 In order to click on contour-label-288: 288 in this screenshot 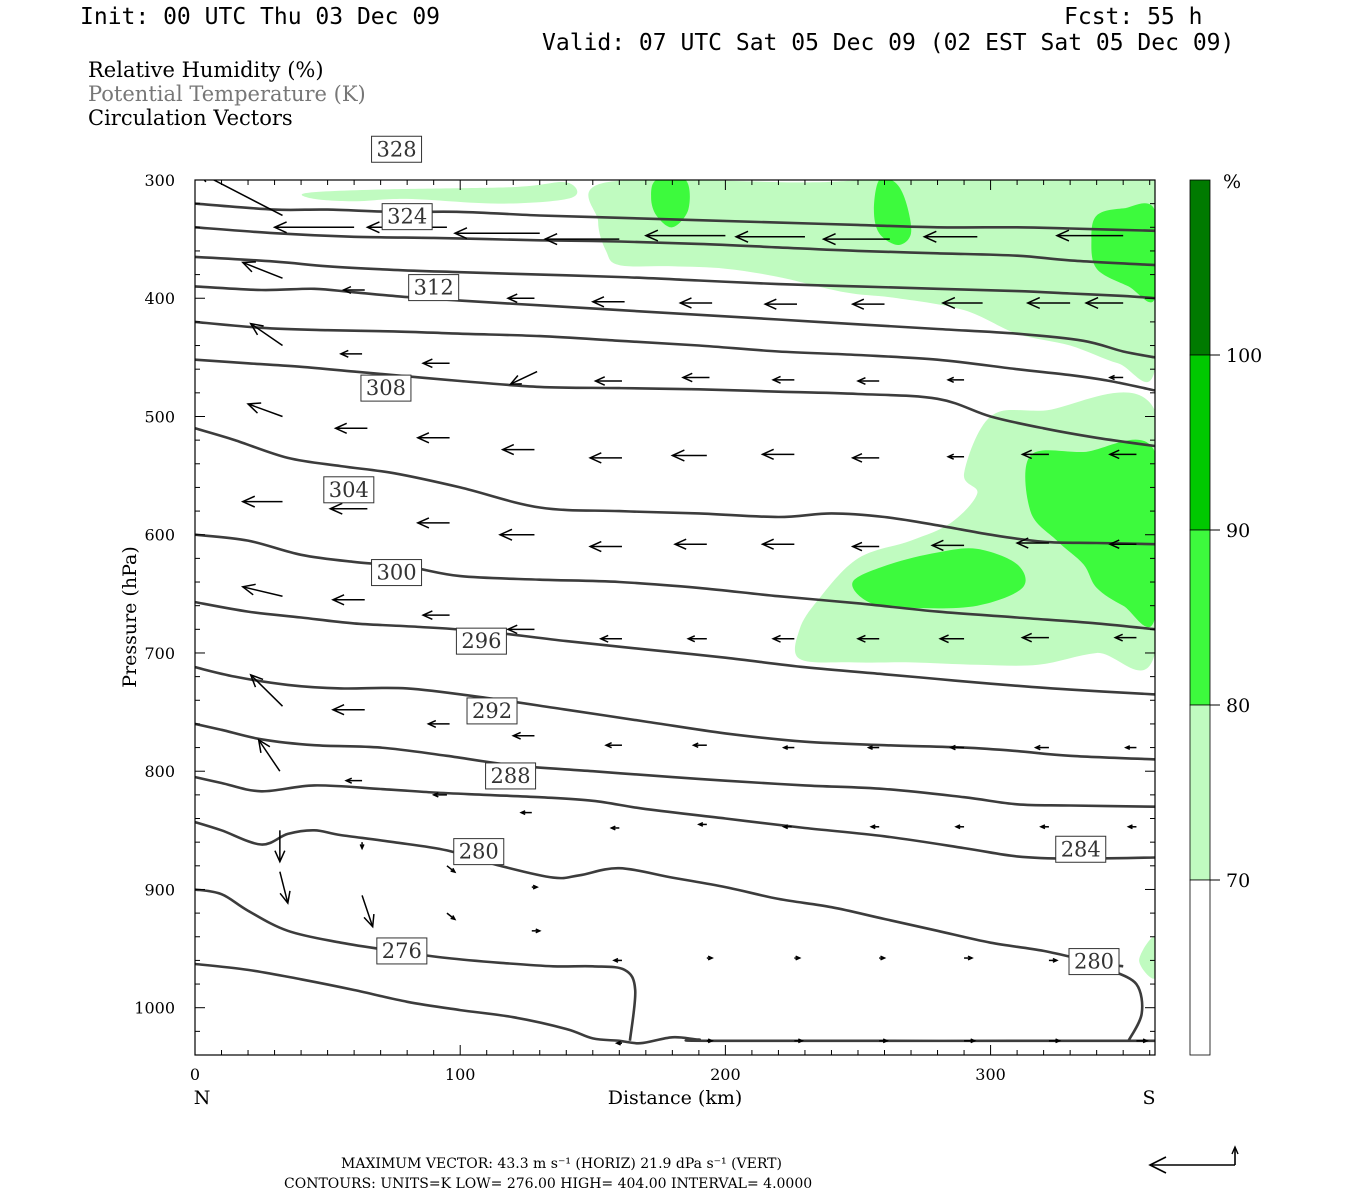, I will do `click(511, 776)`.